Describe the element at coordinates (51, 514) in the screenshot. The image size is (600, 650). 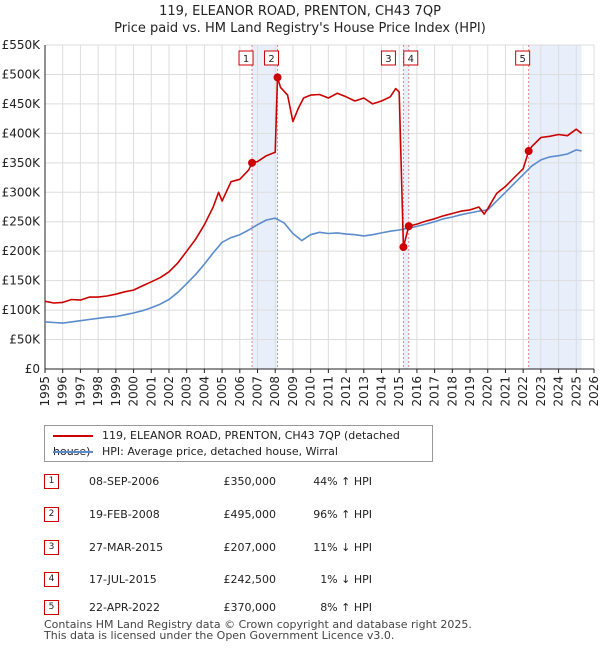
I see `sale-number-badge: 2` at that location.